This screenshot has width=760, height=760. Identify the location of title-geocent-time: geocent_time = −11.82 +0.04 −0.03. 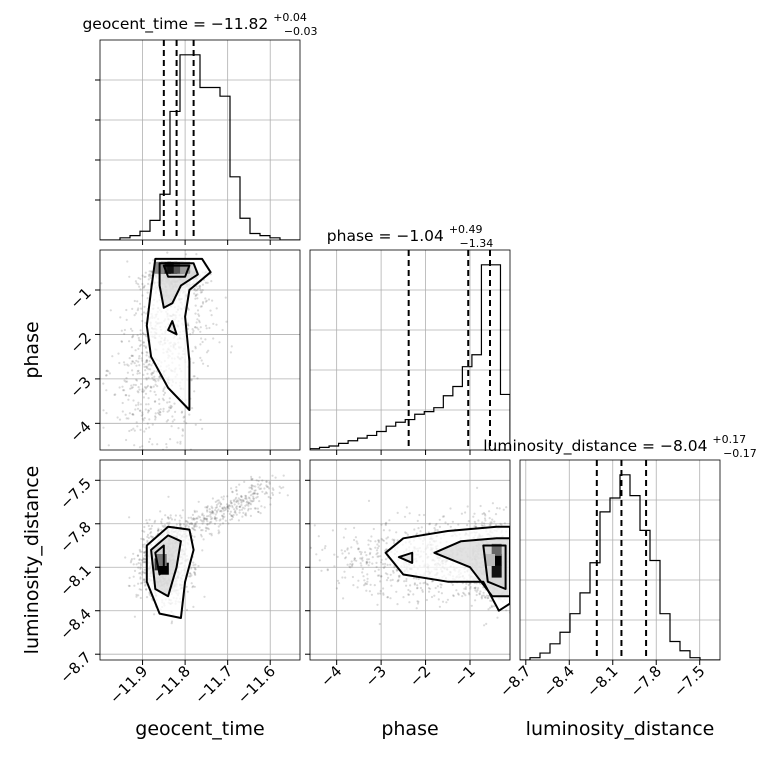
(199, 22).